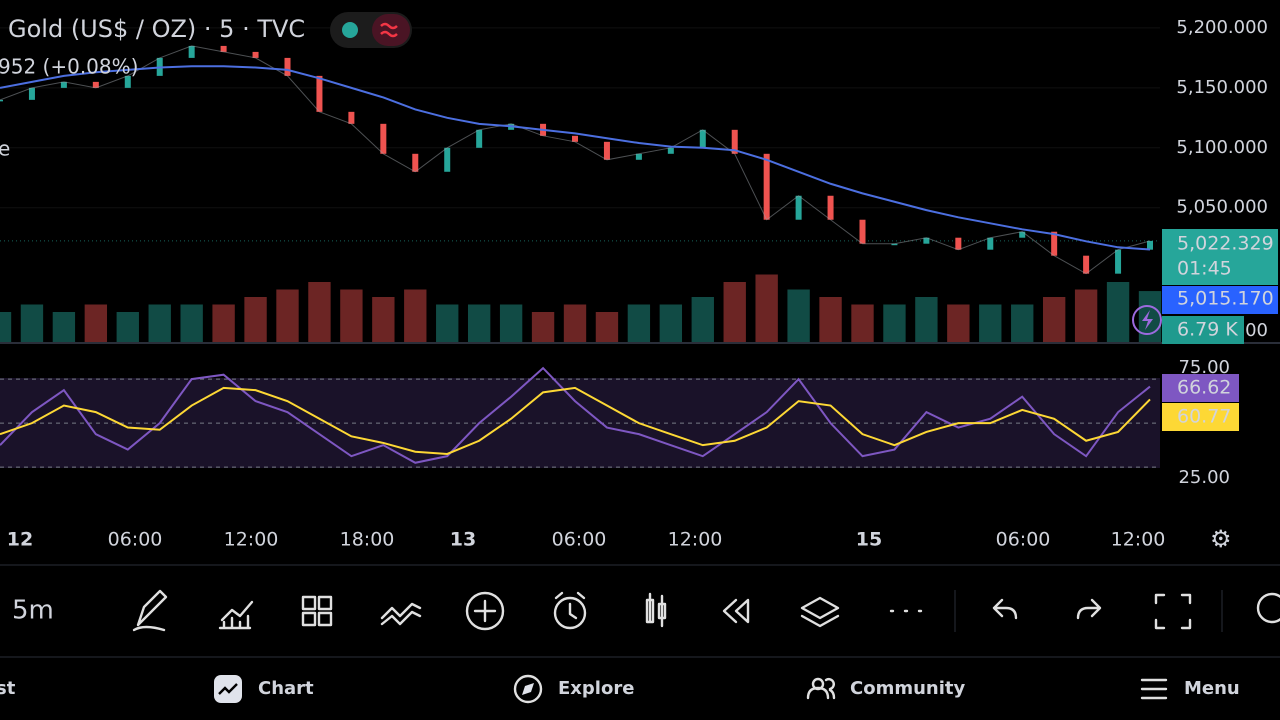  Describe the element at coordinates (1089, 609) in the screenshot. I see `redo` at that location.